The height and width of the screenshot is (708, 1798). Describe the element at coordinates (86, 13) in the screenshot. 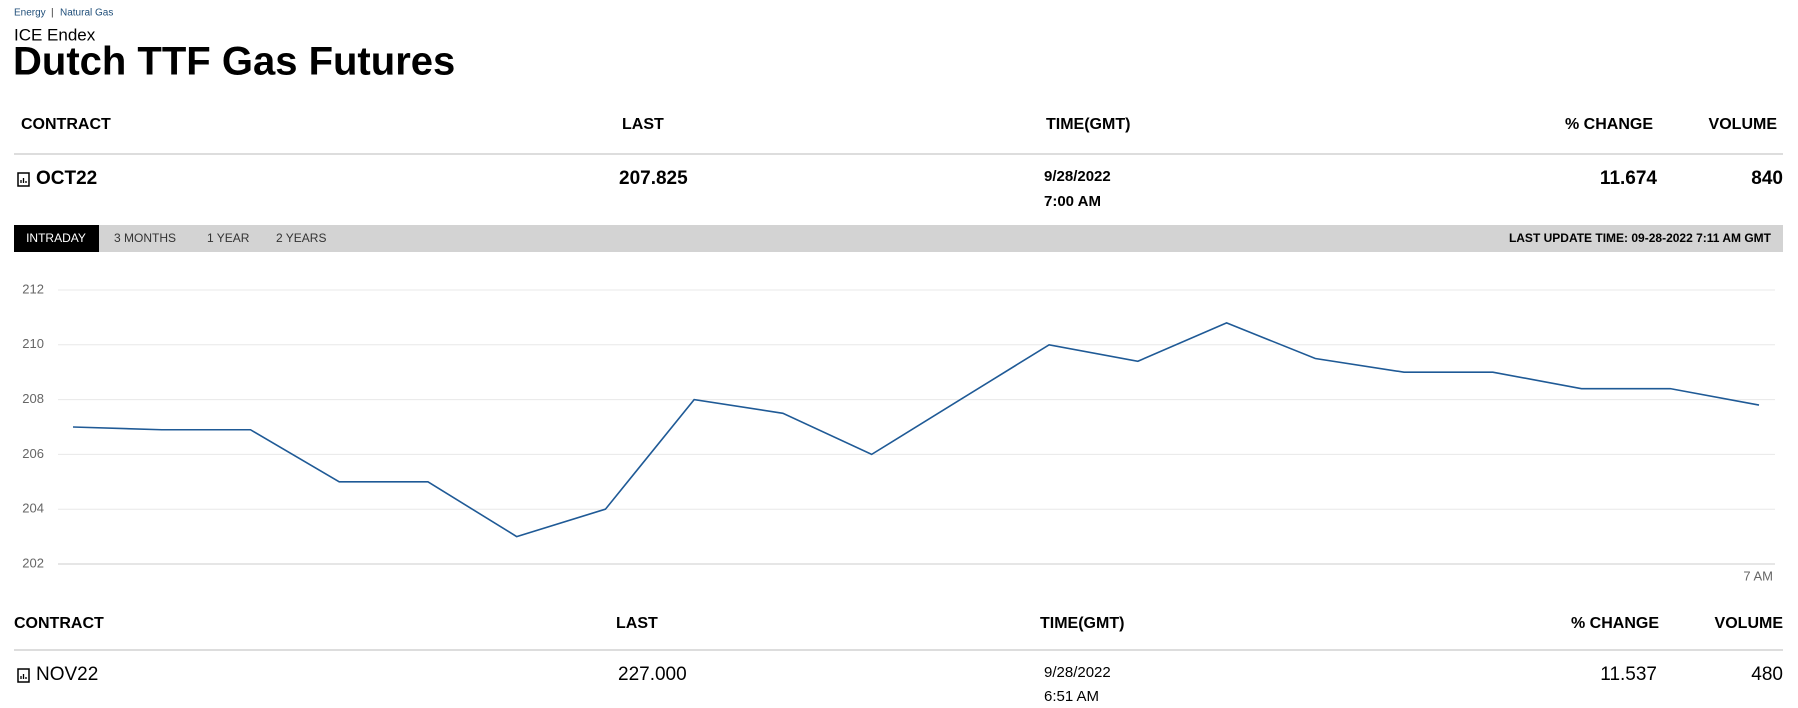

I see `breadcrumb-link: Natural Gas` at that location.